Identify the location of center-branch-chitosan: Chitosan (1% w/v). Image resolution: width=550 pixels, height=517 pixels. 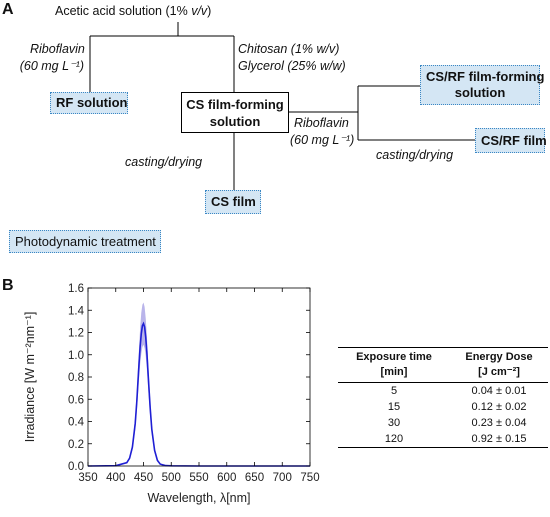
(289, 49).